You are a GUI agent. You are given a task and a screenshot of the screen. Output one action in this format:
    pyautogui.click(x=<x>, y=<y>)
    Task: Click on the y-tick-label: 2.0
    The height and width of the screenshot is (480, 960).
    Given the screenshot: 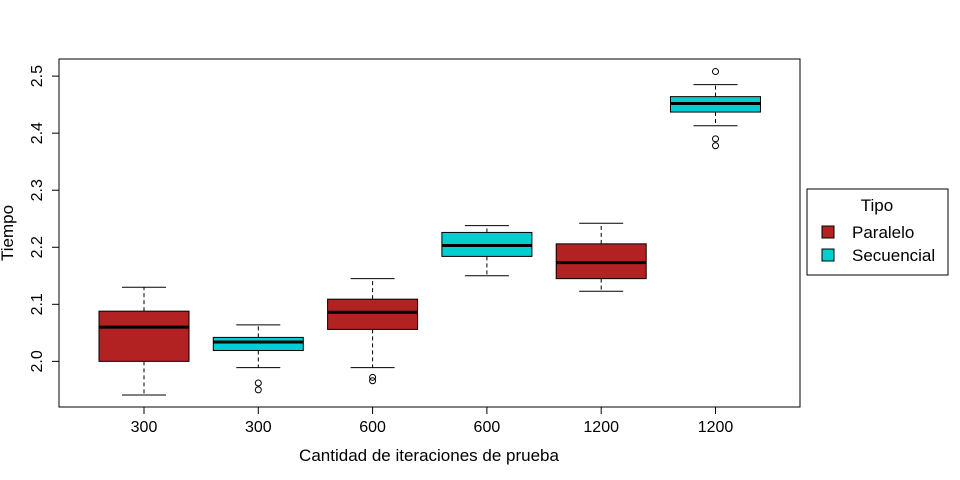 What is the action you would take?
    pyautogui.click(x=37, y=361)
    